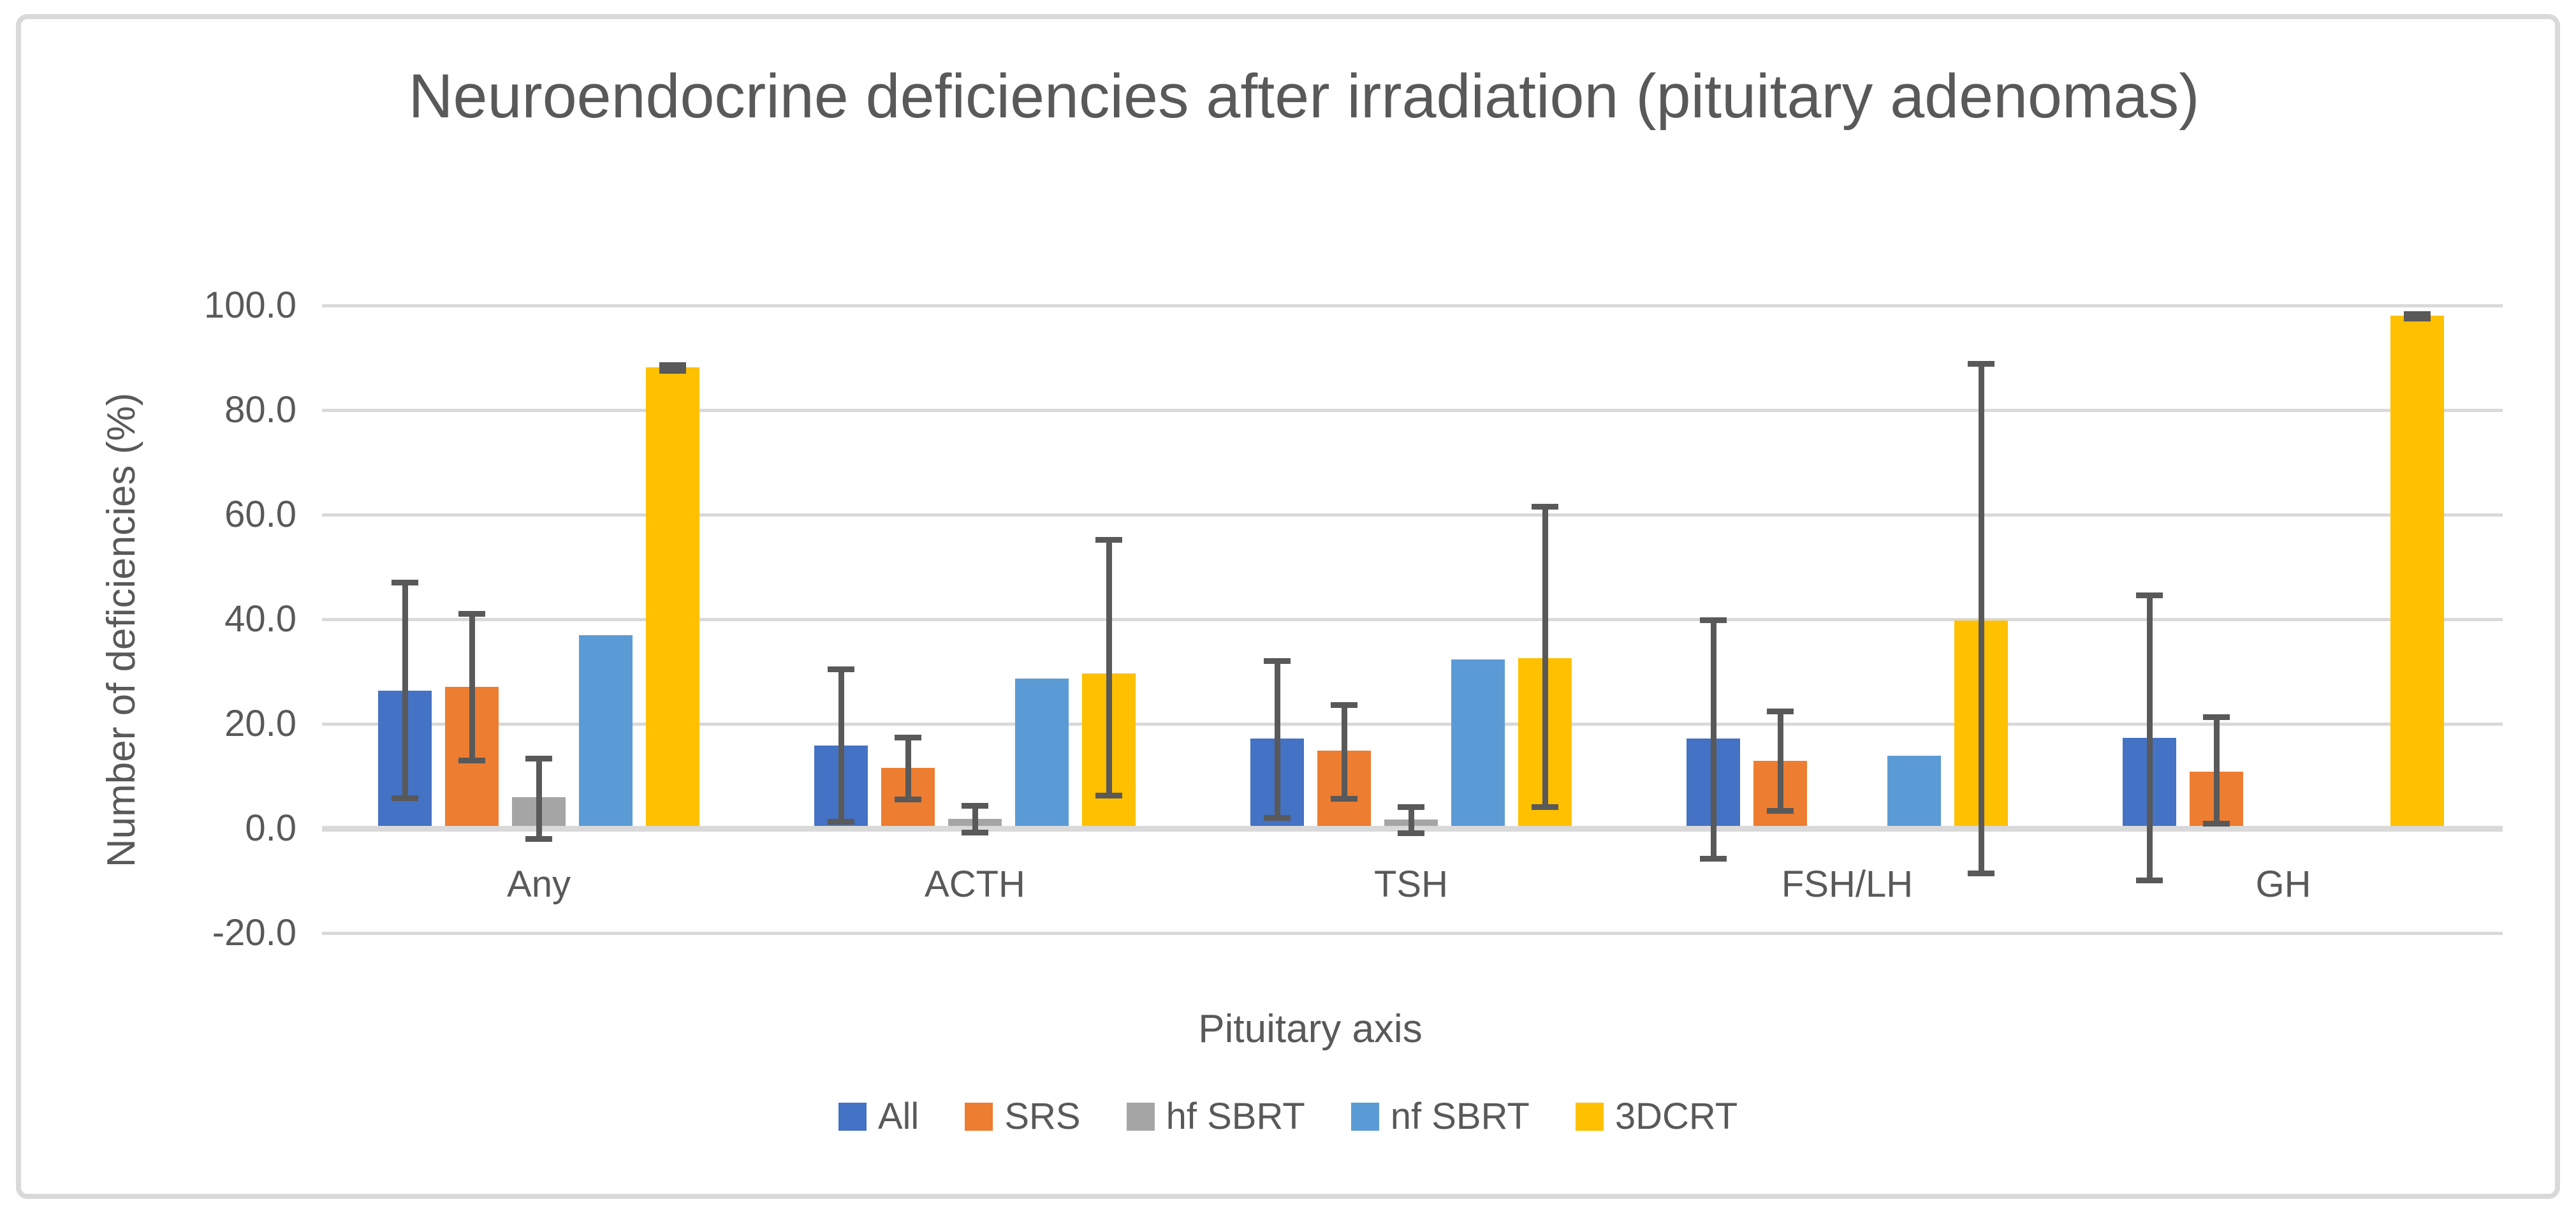 The width and height of the screenshot is (2576, 1213). What do you see at coordinates (898, 1116) in the screenshot?
I see `legend-label: All` at bounding box center [898, 1116].